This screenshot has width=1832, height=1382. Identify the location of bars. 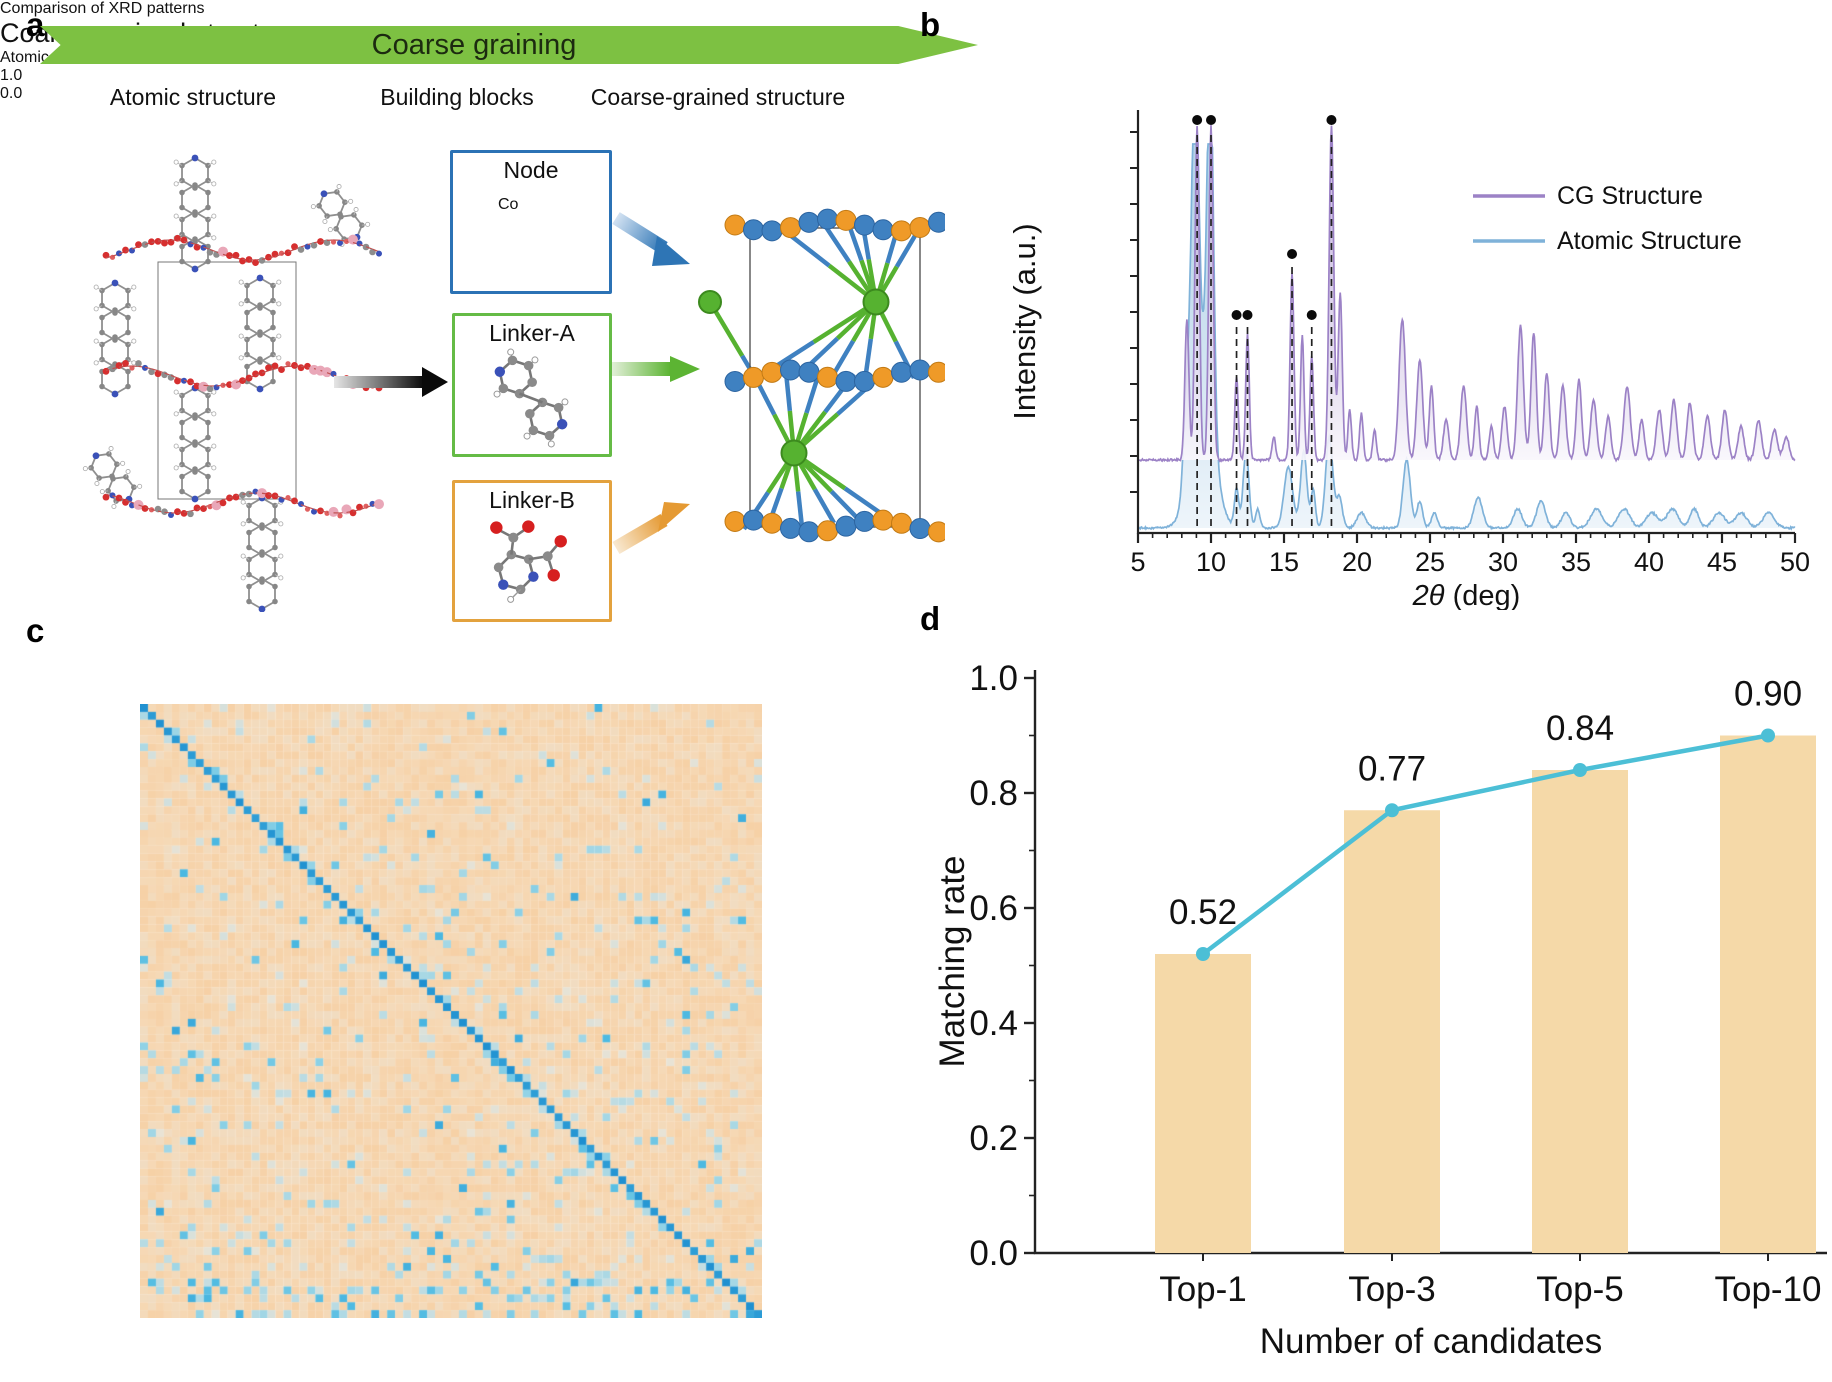
(1485, 994).